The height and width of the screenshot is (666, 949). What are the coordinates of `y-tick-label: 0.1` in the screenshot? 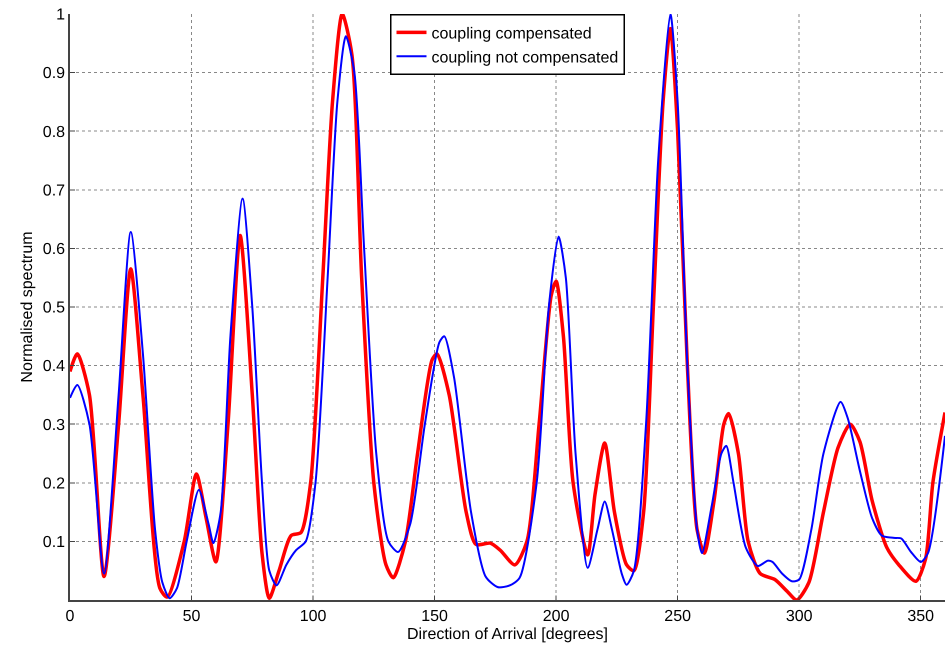 It's located at (54, 542).